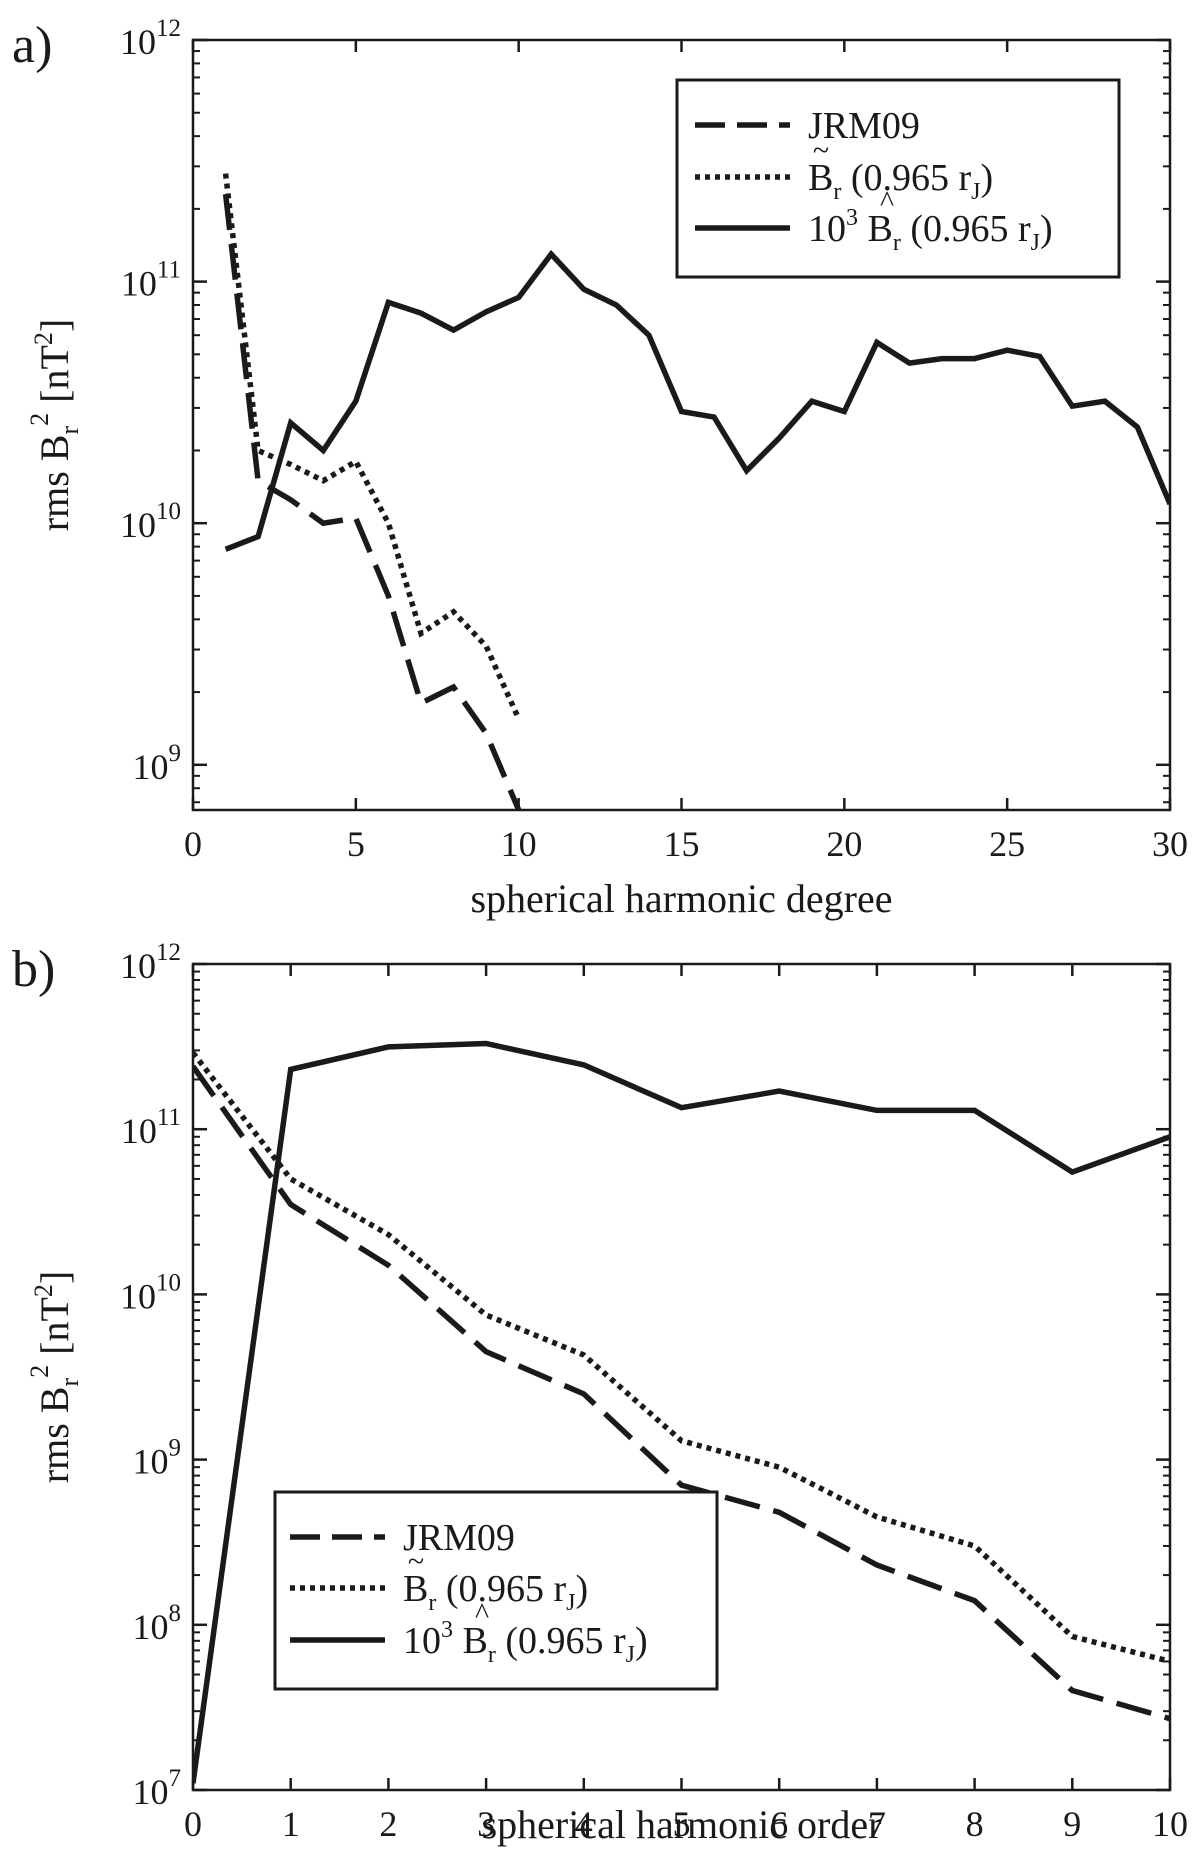 Image resolution: width=1200 pixels, height=1854 pixels. Describe the element at coordinates (877, 1824) in the screenshot. I see `x-tick-label: 7` at that location.